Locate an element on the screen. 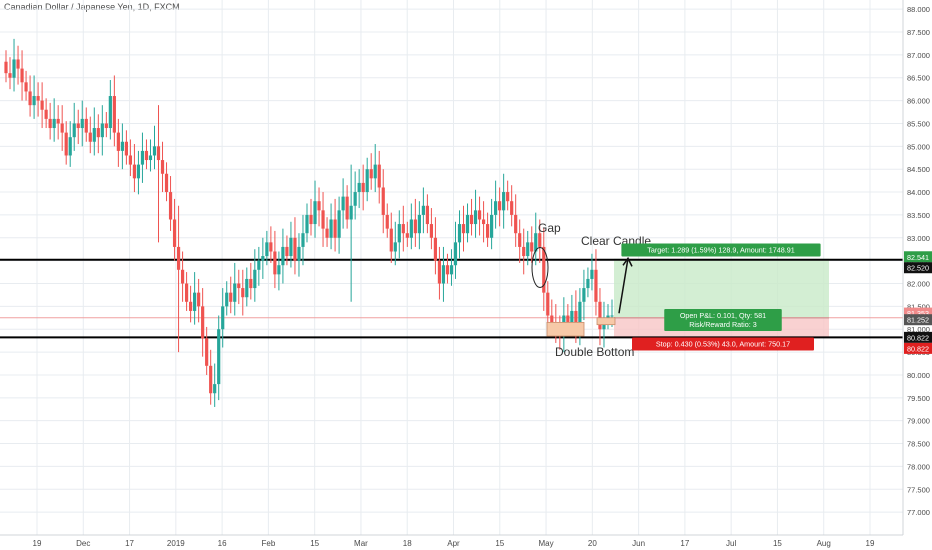 This screenshot has height=550, width=932. gap-ellipse is located at coordinates (540, 267).